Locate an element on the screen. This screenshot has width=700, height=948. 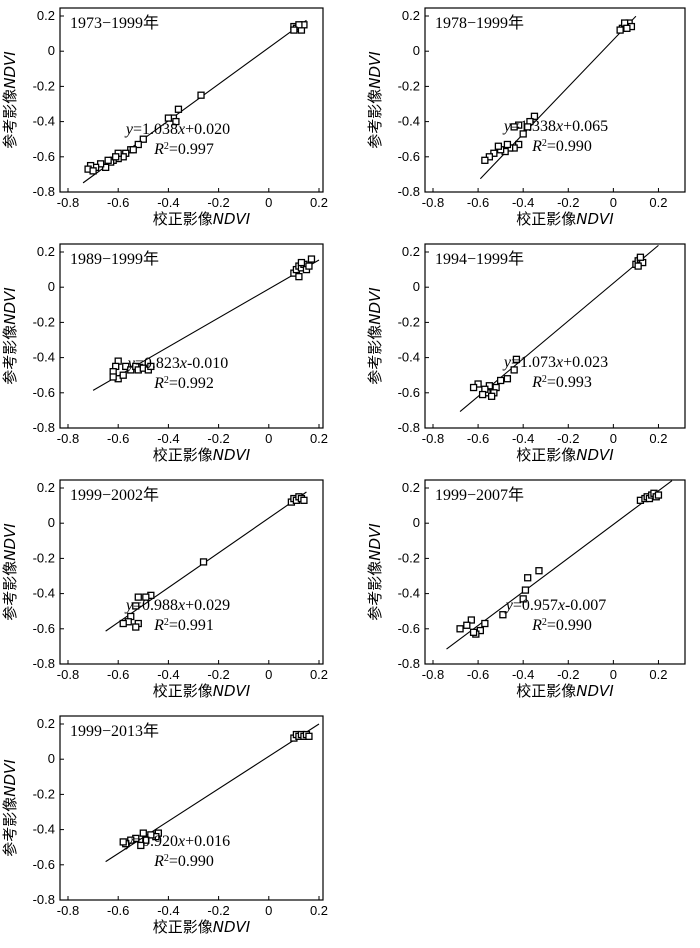
period-label: 1973−1999年 is located at coordinates (114, 23).